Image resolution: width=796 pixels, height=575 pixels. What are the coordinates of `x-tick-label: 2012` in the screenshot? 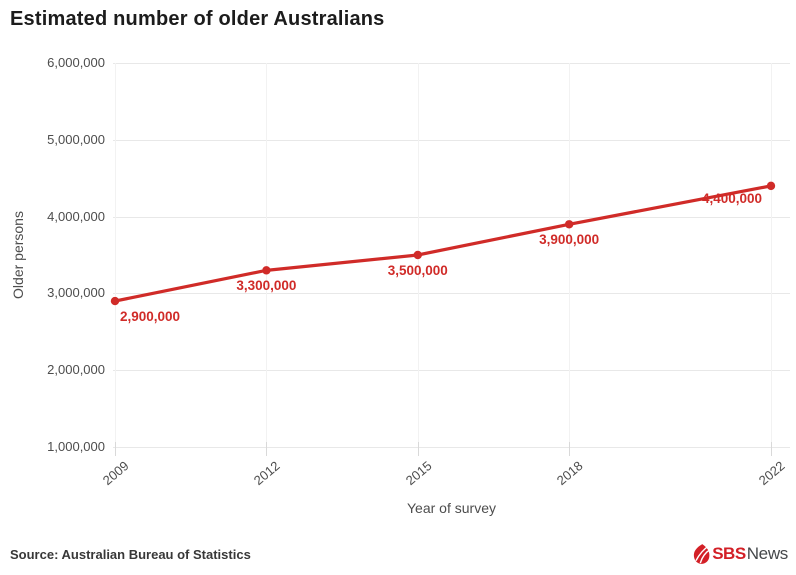 It's located at (267, 473).